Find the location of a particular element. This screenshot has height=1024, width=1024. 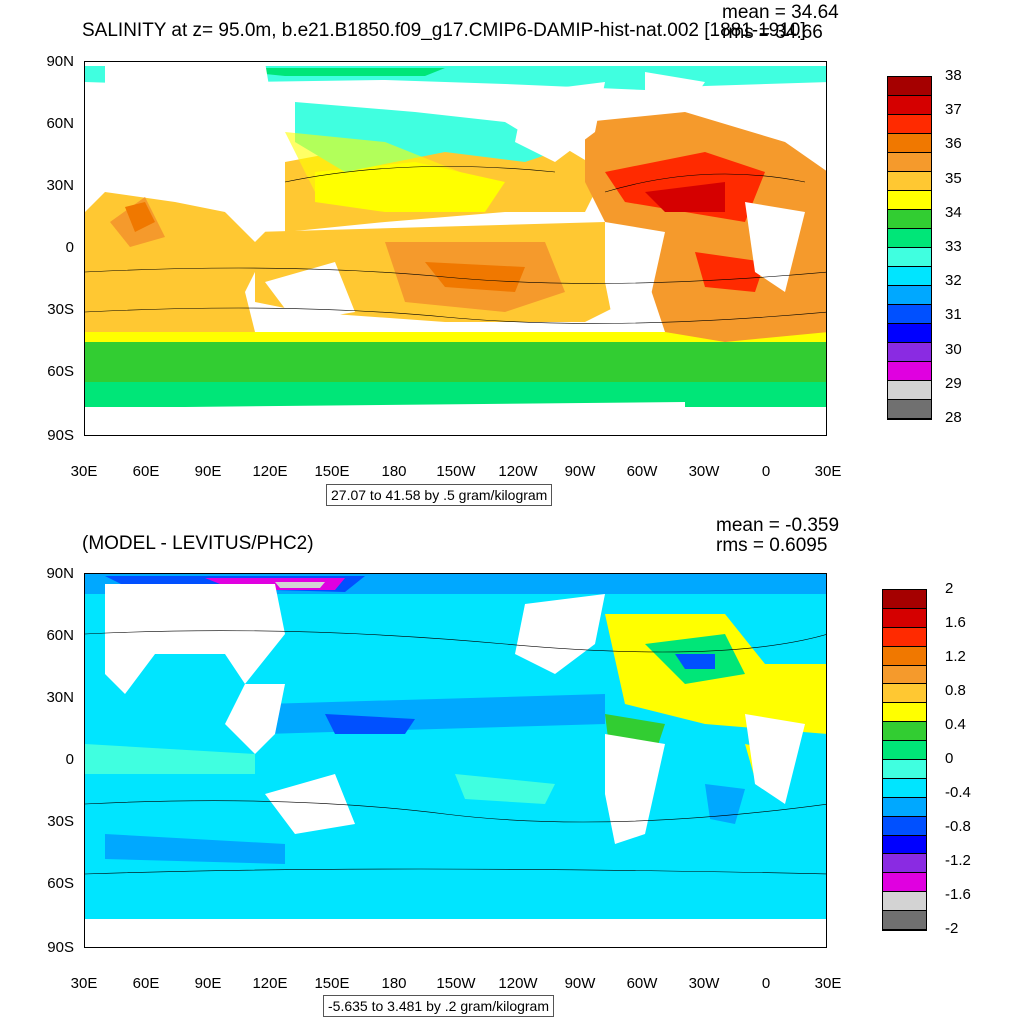

stat-block: mean = 34.64 rms = 34.66 is located at coordinates (780, 23).